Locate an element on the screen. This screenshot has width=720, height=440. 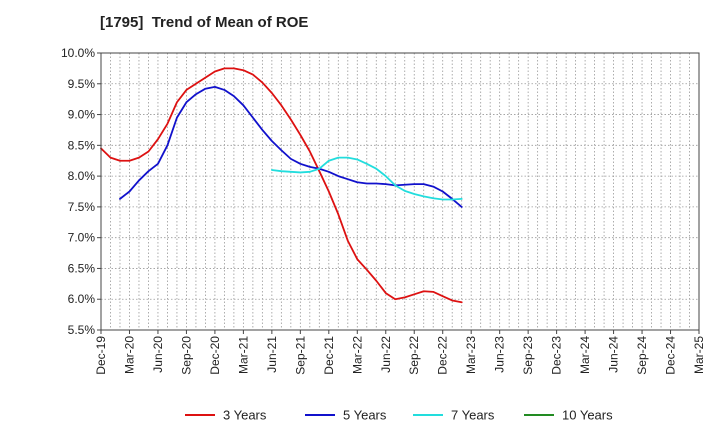
y-tick-label: 9.5% is located at coordinates (82, 84).